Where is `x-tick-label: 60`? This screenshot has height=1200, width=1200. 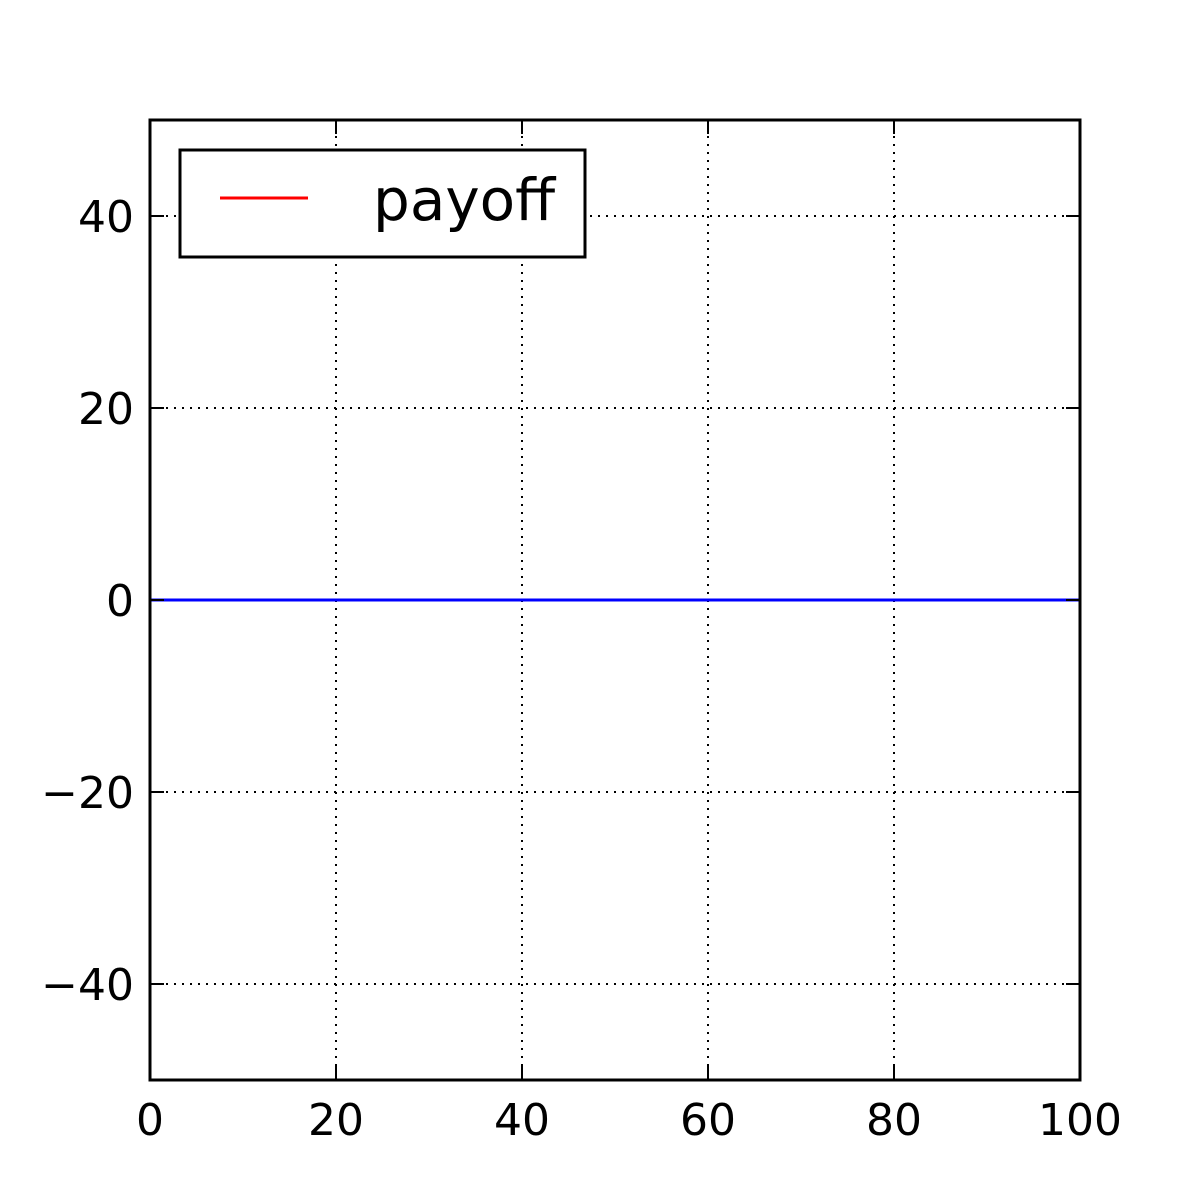
x-tick-label: 60 is located at coordinates (708, 1120).